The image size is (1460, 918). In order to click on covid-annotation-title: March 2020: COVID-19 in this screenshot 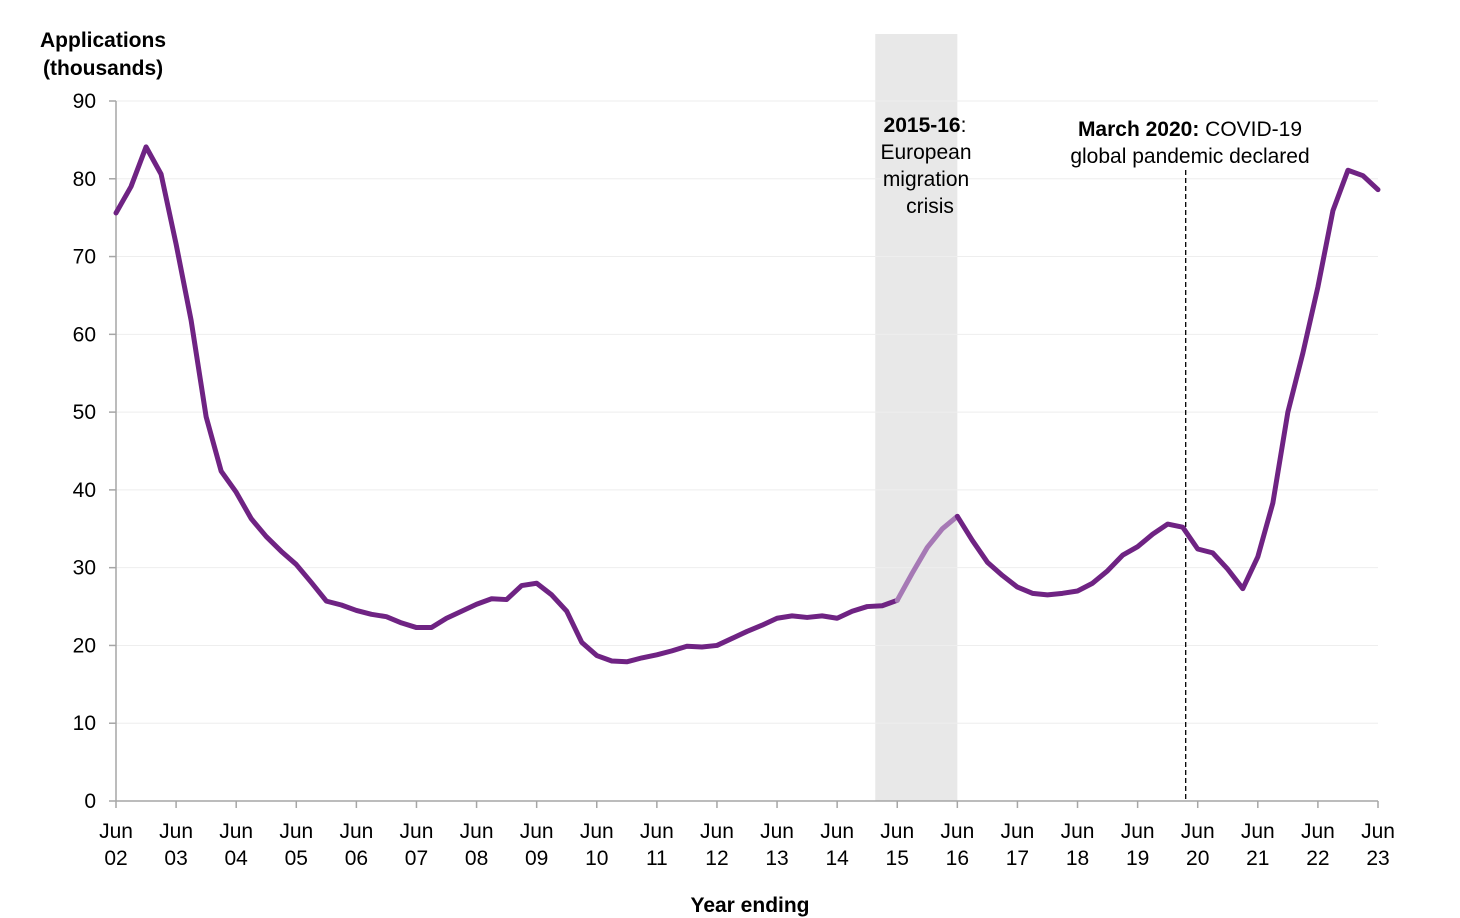, I will do `click(1190, 129)`.